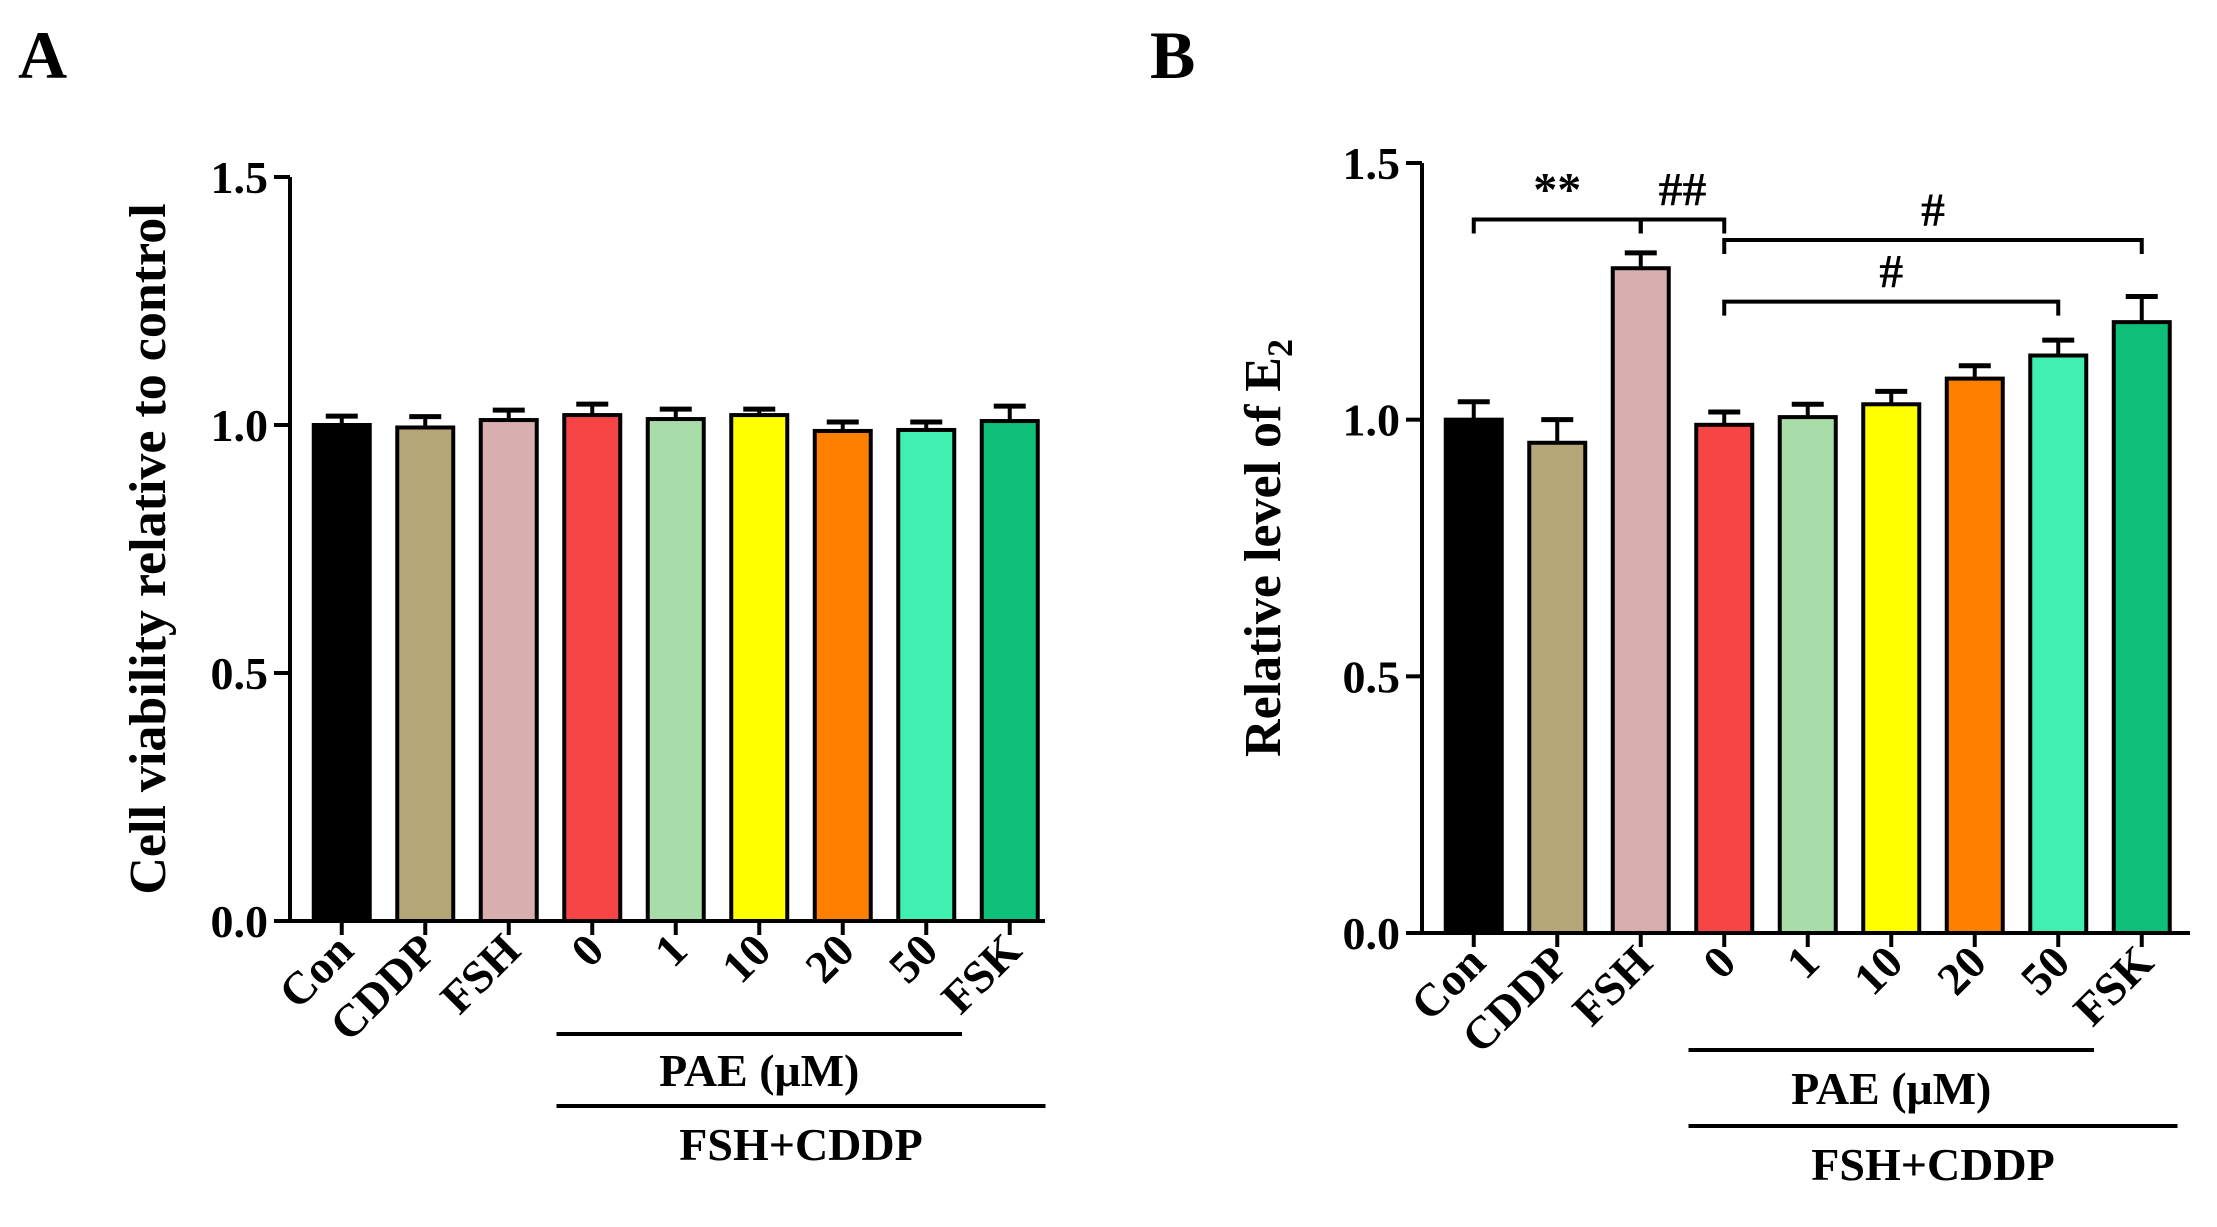  Describe the element at coordinates (1263, 557) in the screenshot. I see `y-axis-label-text: Relative level of E` at that location.